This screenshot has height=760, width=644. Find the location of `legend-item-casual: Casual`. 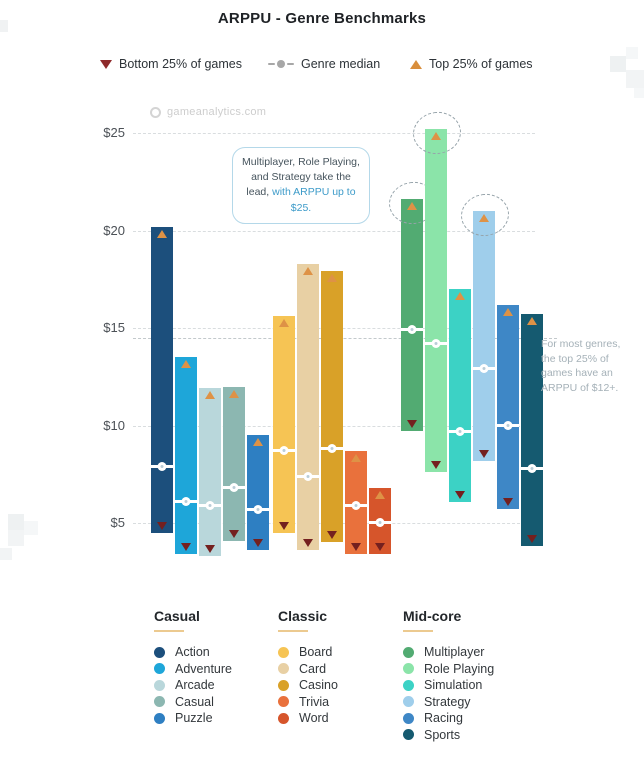

legend-item-casual: Casual is located at coordinates (193, 702).